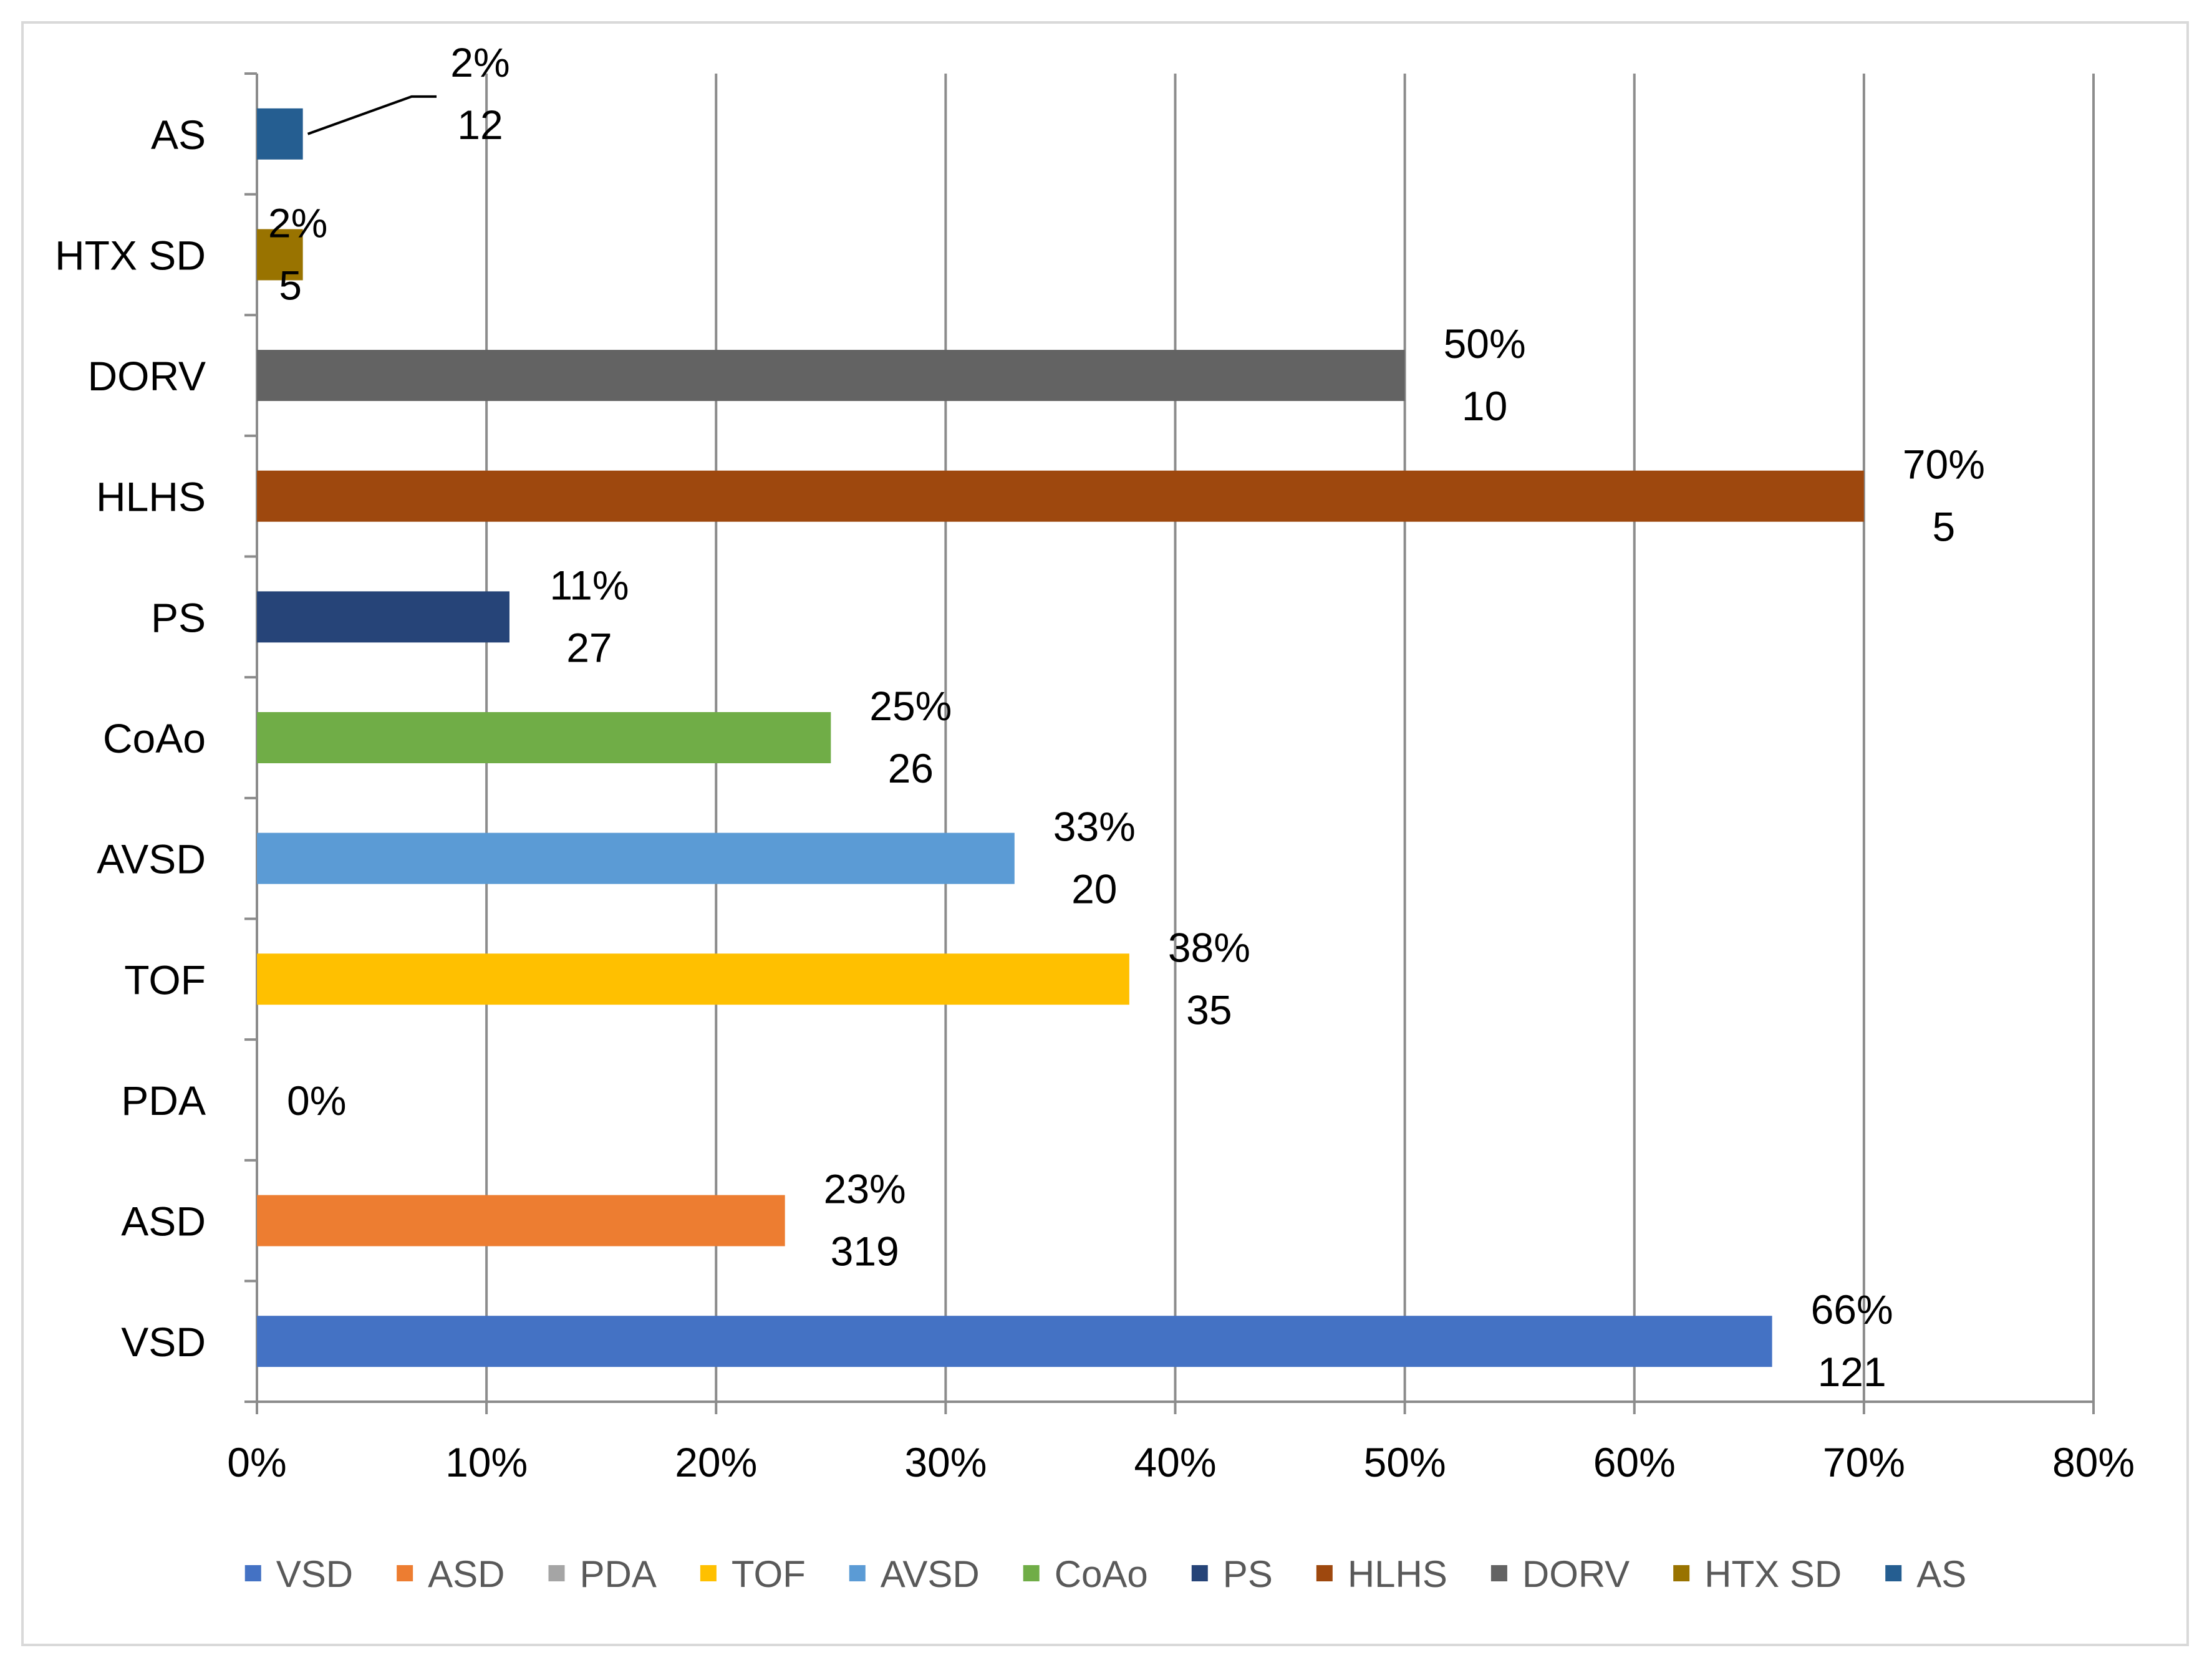 The width and height of the screenshot is (2212, 1668). What do you see at coordinates (466, 1574) in the screenshot?
I see `legend-label: ASD` at bounding box center [466, 1574].